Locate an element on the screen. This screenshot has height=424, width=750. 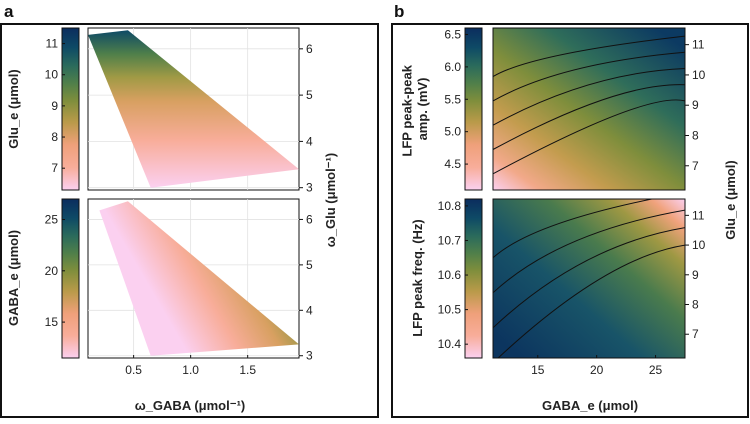
plot-area-b-bottom is located at coordinates (589, 278).